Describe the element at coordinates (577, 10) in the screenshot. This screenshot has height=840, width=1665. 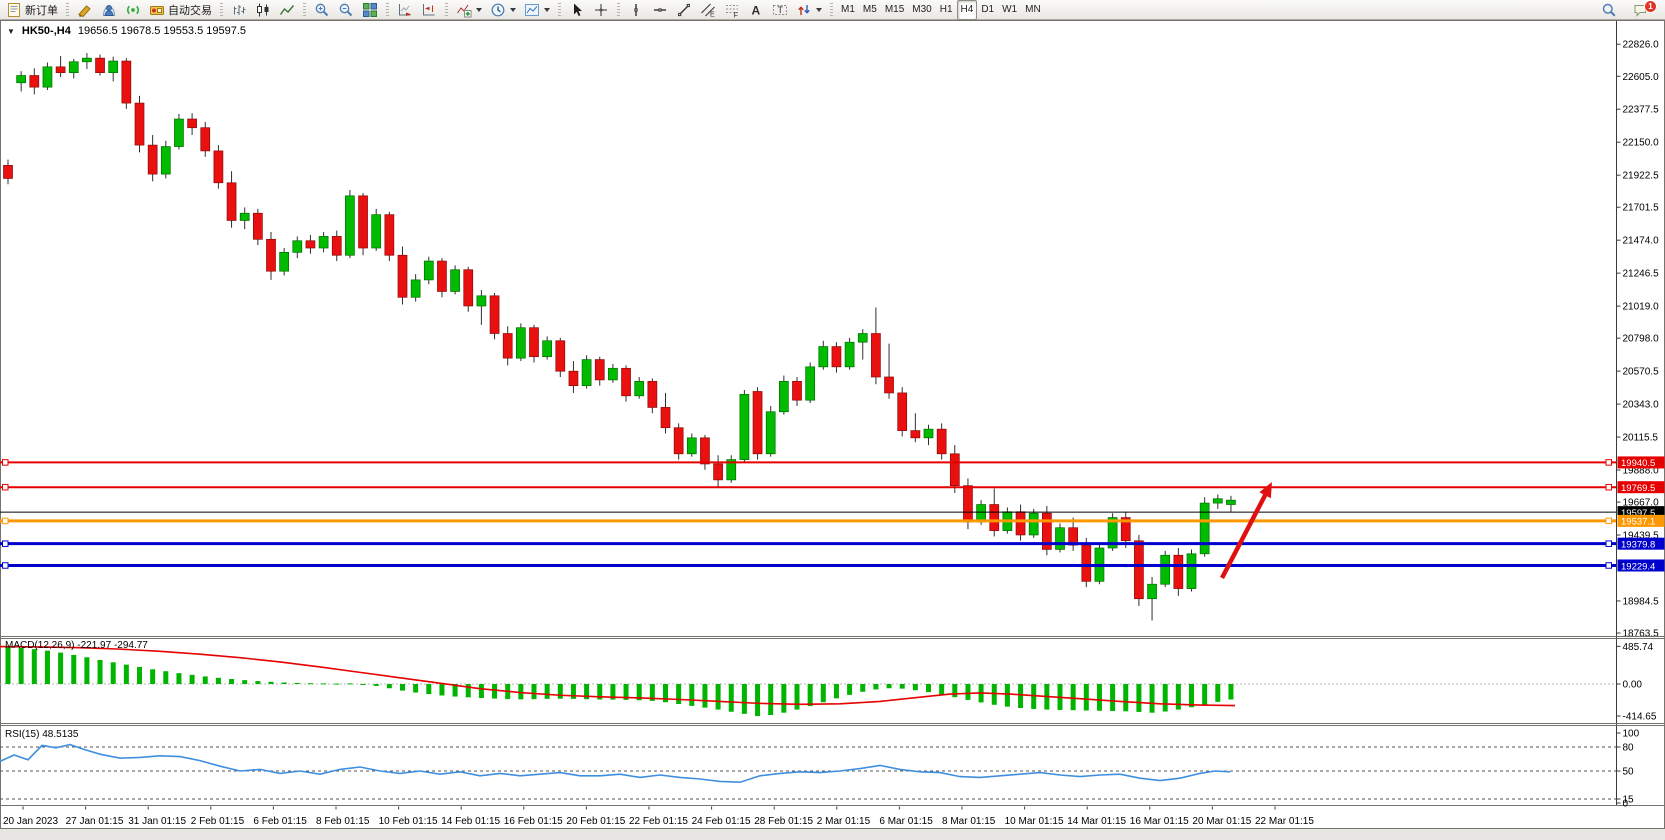
I see `cursor-button` at that location.